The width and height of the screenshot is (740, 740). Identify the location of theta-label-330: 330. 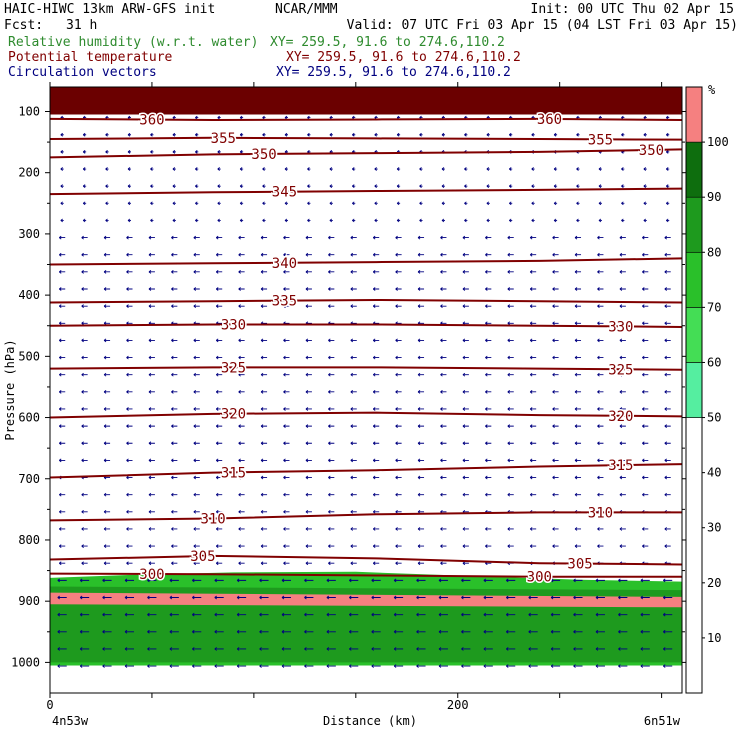
(620, 327).